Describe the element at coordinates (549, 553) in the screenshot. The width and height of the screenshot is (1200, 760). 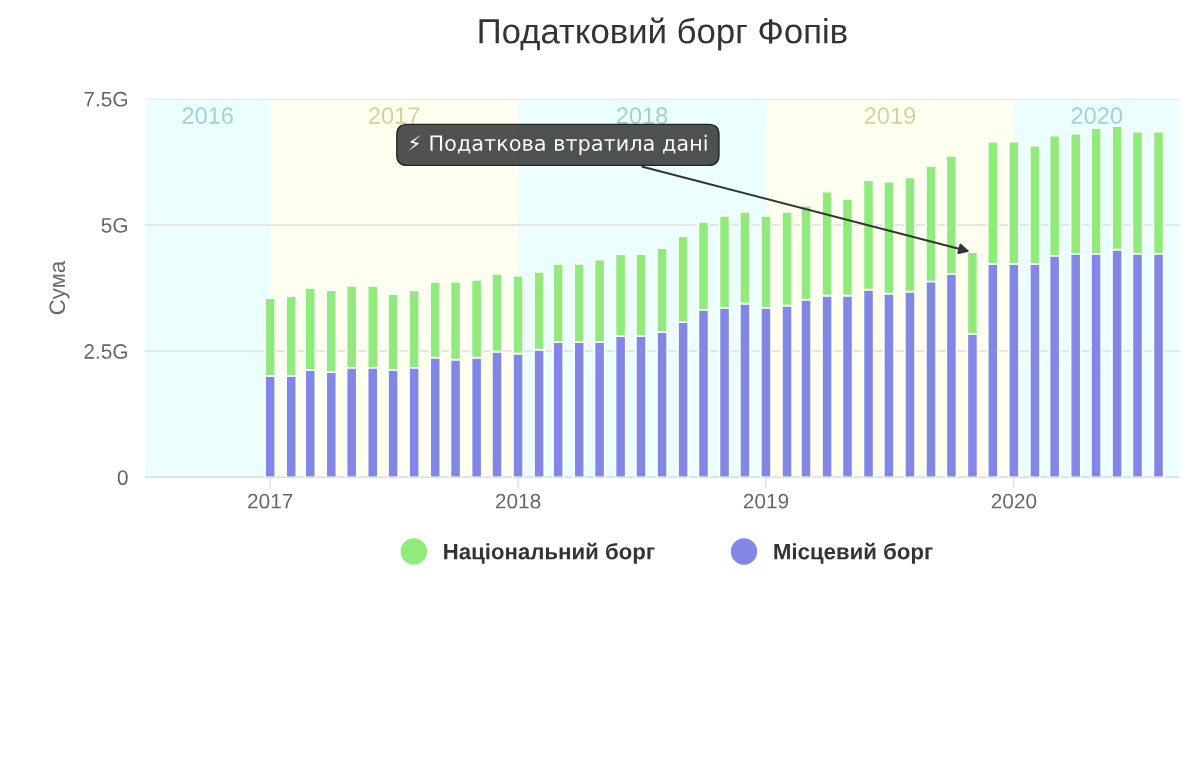
I see `legend-label: Національний борг` at that location.